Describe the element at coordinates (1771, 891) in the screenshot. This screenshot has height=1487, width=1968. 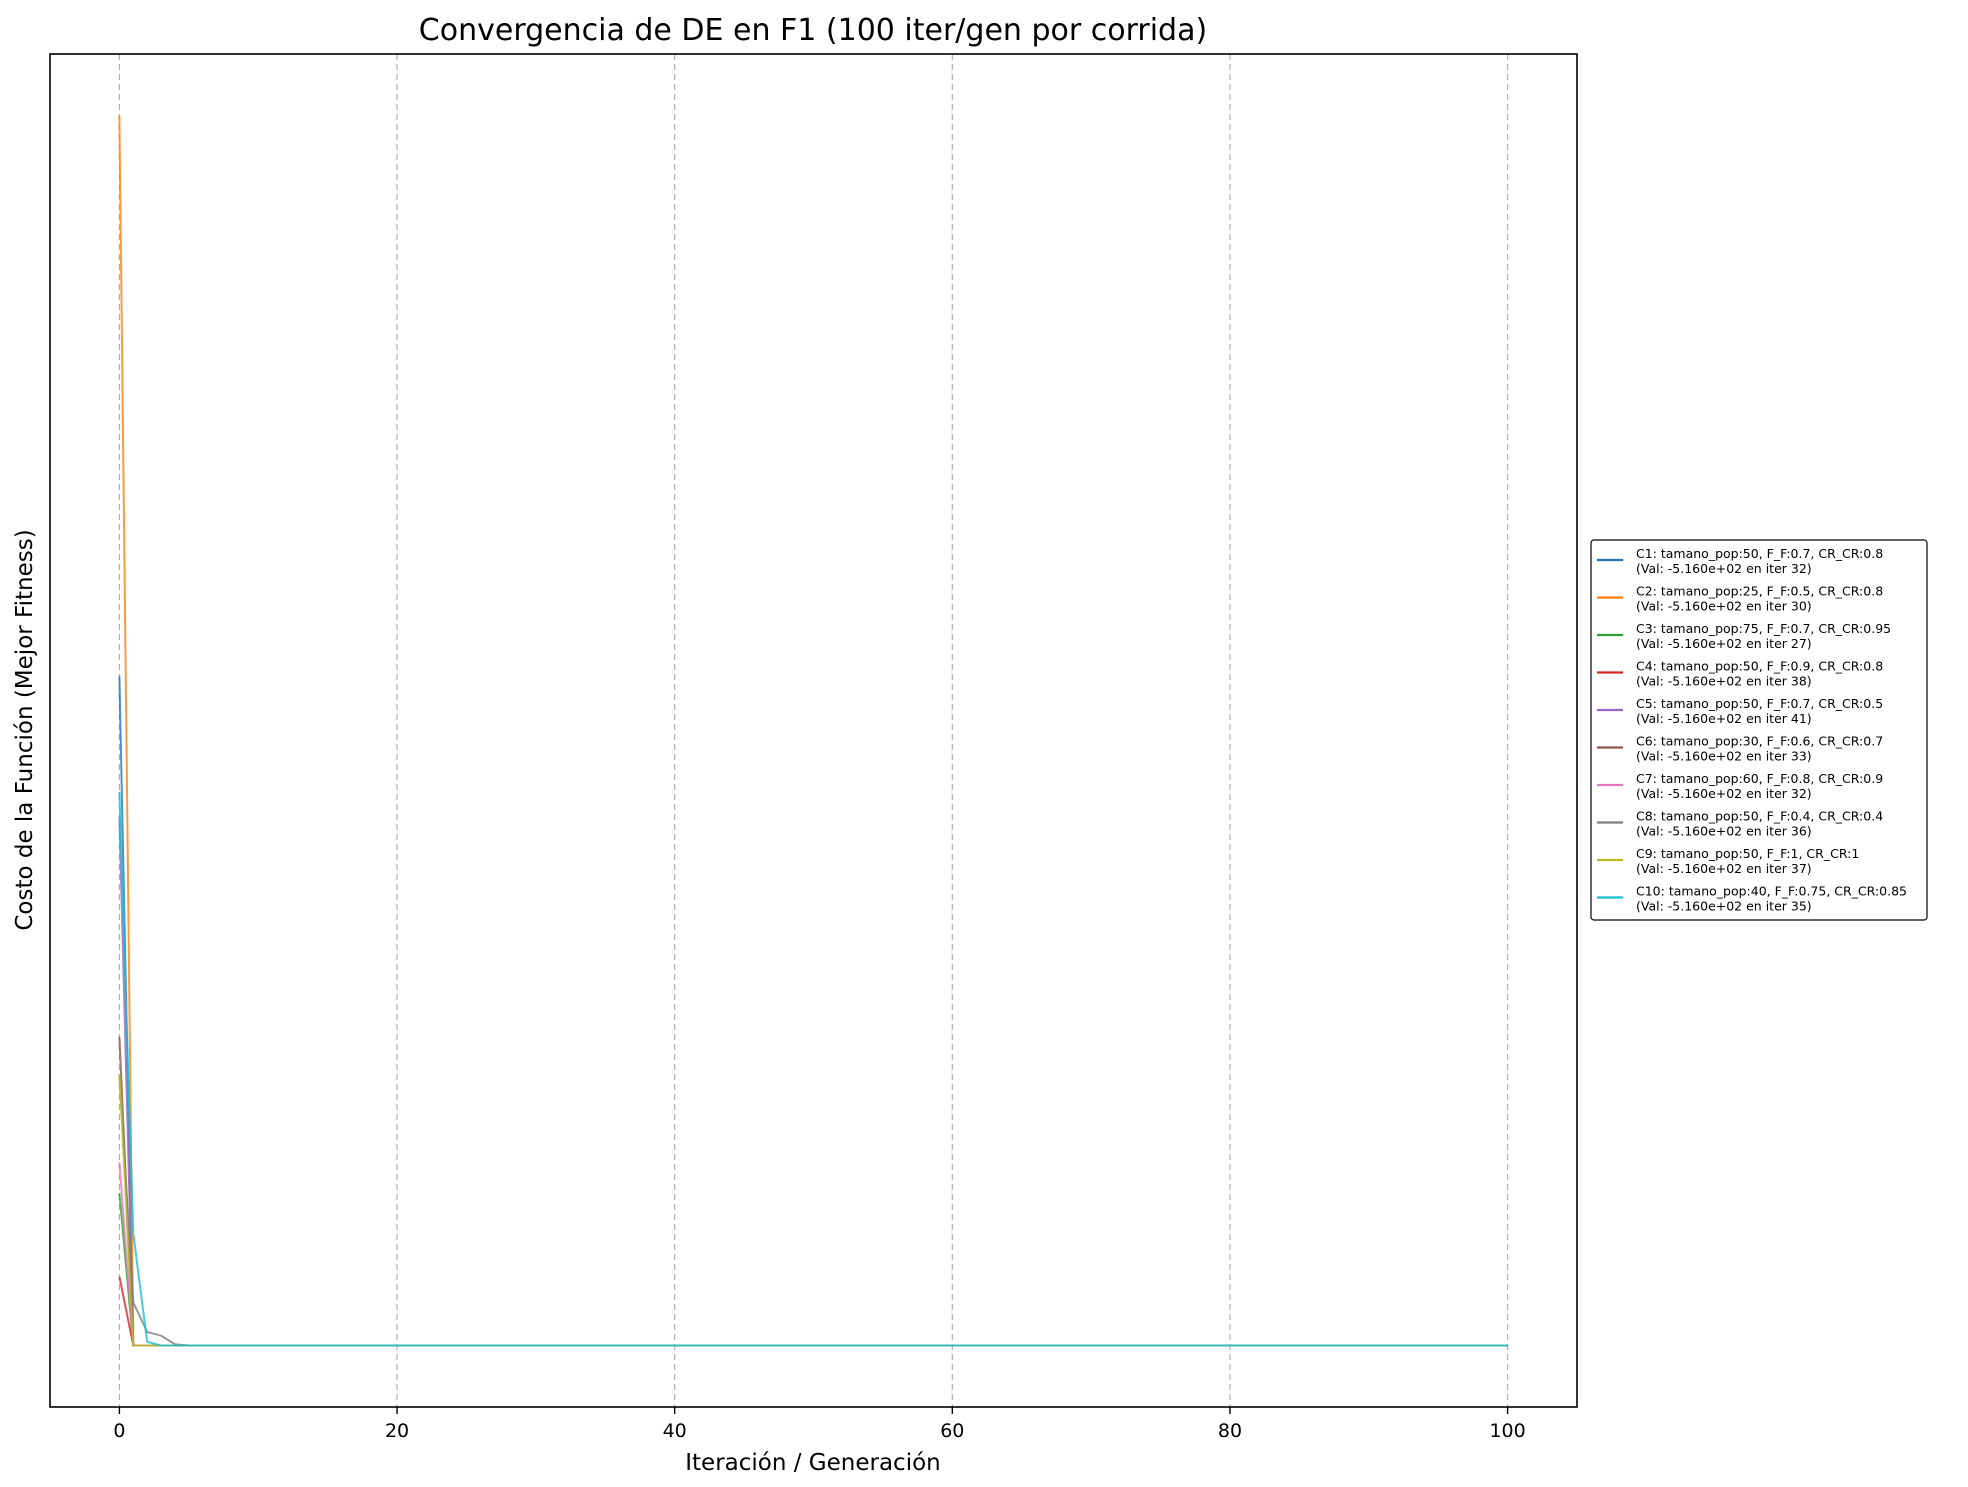
I see `legend-entry-name: C10: tamano_pop:40, F_F:0.75, CR_CR:0.85` at that location.